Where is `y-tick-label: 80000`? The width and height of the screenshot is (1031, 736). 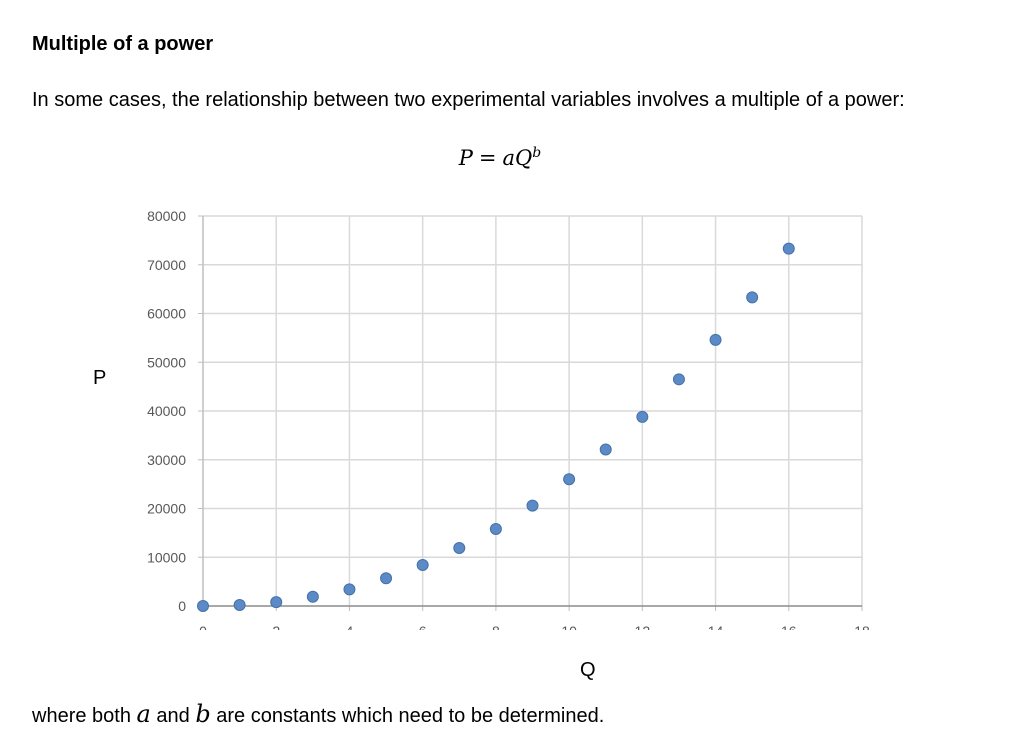 y-tick-label: 80000 is located at coordinates (166, 216).